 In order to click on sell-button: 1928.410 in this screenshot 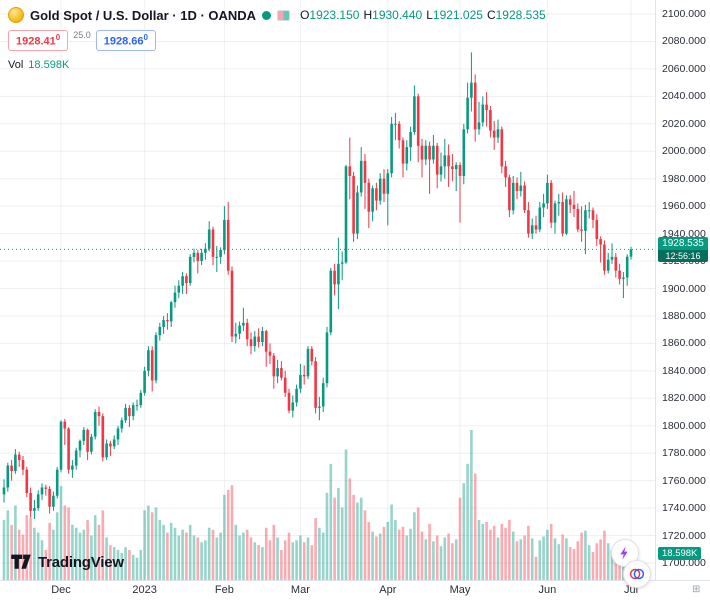, I will do `click(38, 40)`.